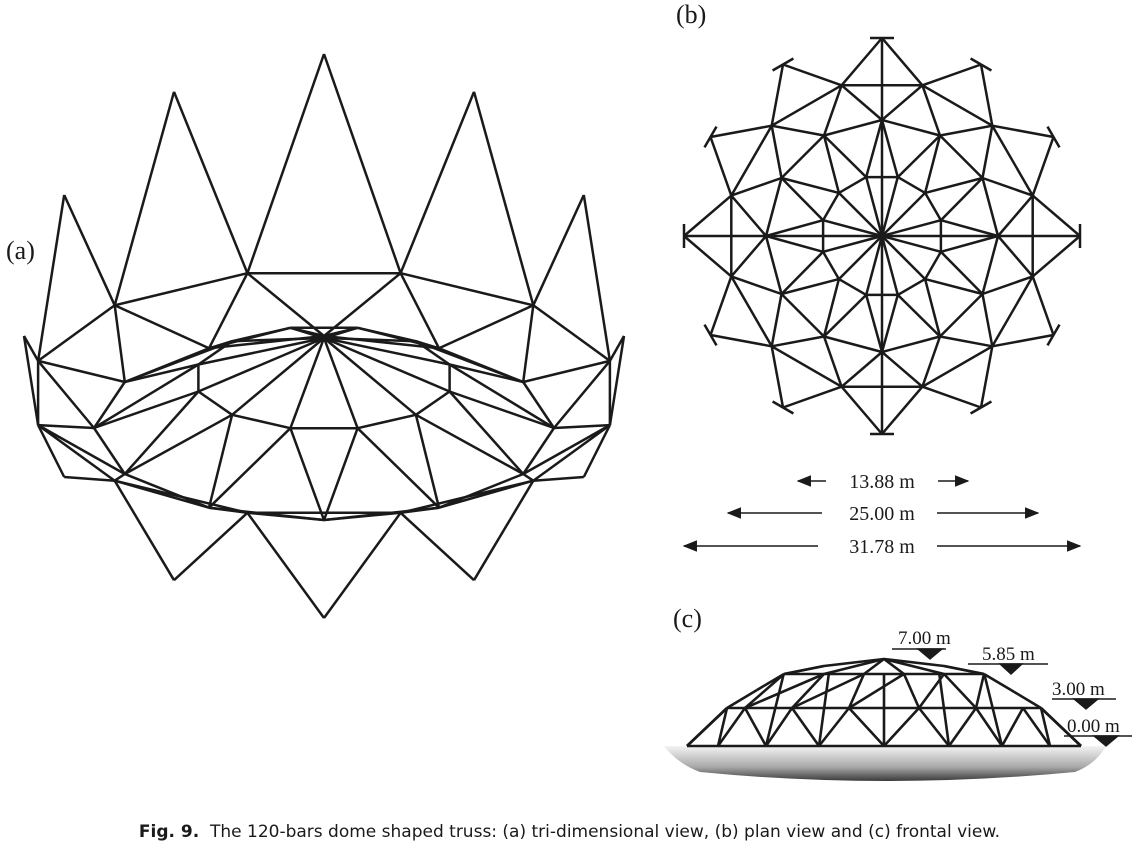 This screenshot has height=854, width=1139. I want to click on elev-7-triangle, so click(930, 654).